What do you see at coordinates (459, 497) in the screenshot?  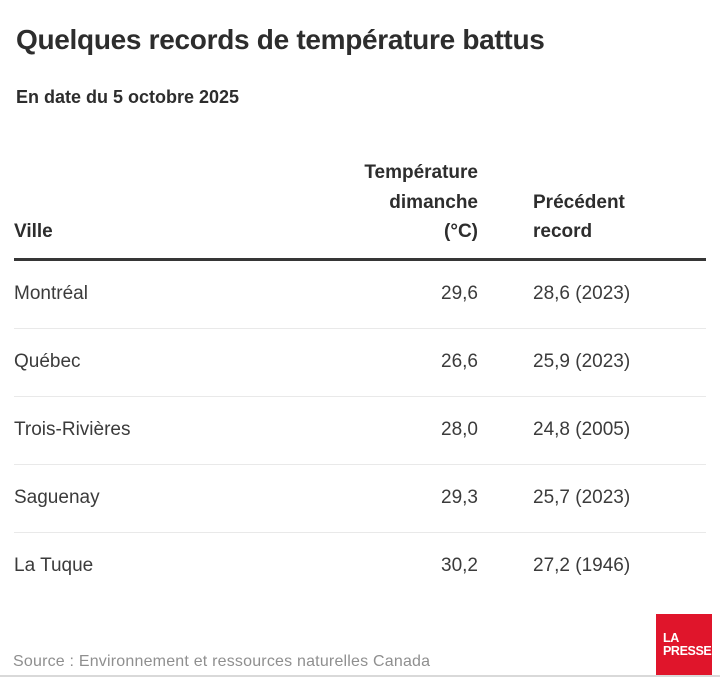 I see `temperature-cell: 29,3` at bounding box center [459, 497].